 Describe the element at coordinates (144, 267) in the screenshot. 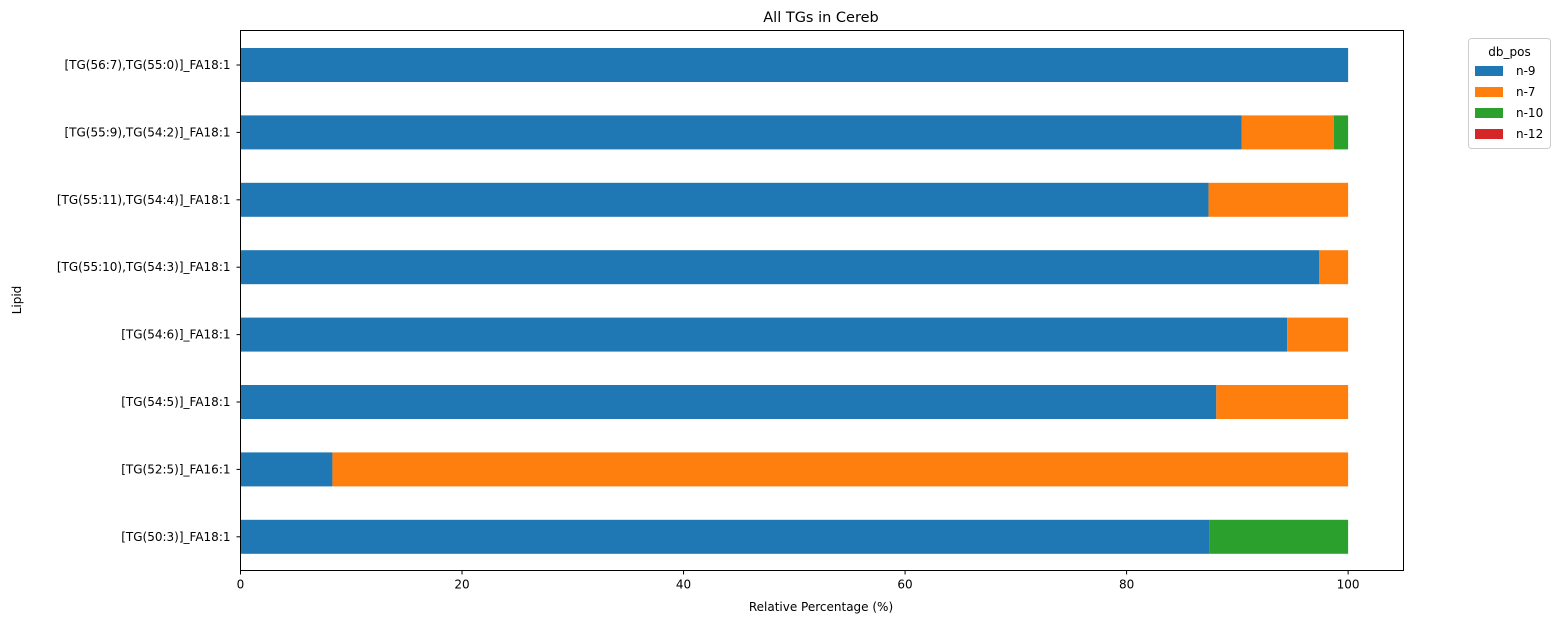

I see `y-tick-label: [TG(55:10),TG(54:3)]_FA18:1` at that location.